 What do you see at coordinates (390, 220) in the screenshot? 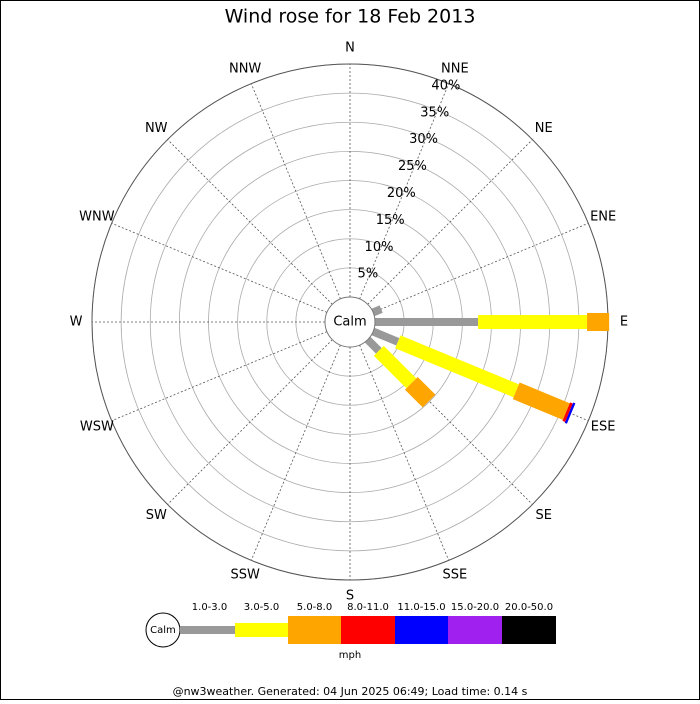
I see `r-tick-label: 15%` at bounding box center [390, 220].